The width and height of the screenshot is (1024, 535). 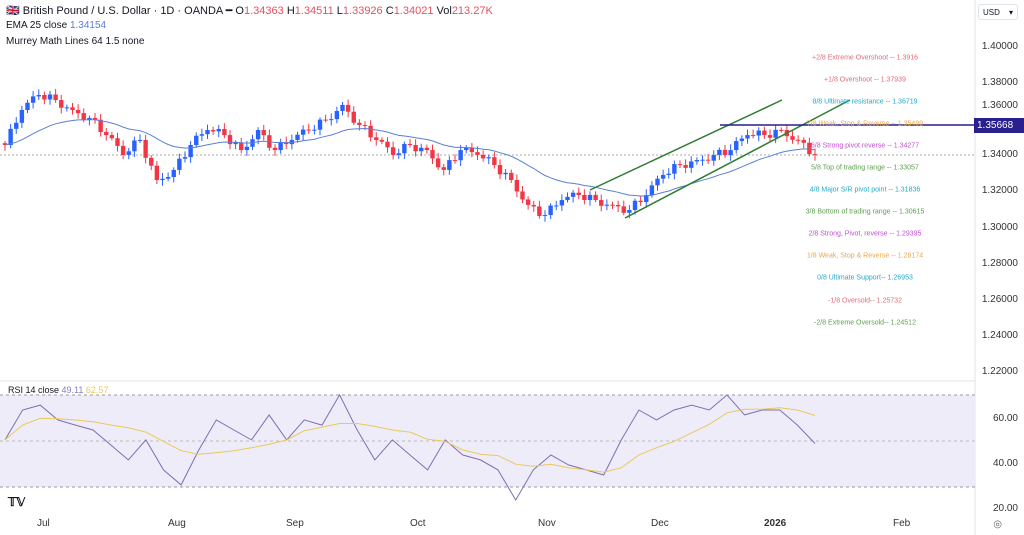 I want to click on price-axis-label: 1.34000, so click(x=999, y=155).